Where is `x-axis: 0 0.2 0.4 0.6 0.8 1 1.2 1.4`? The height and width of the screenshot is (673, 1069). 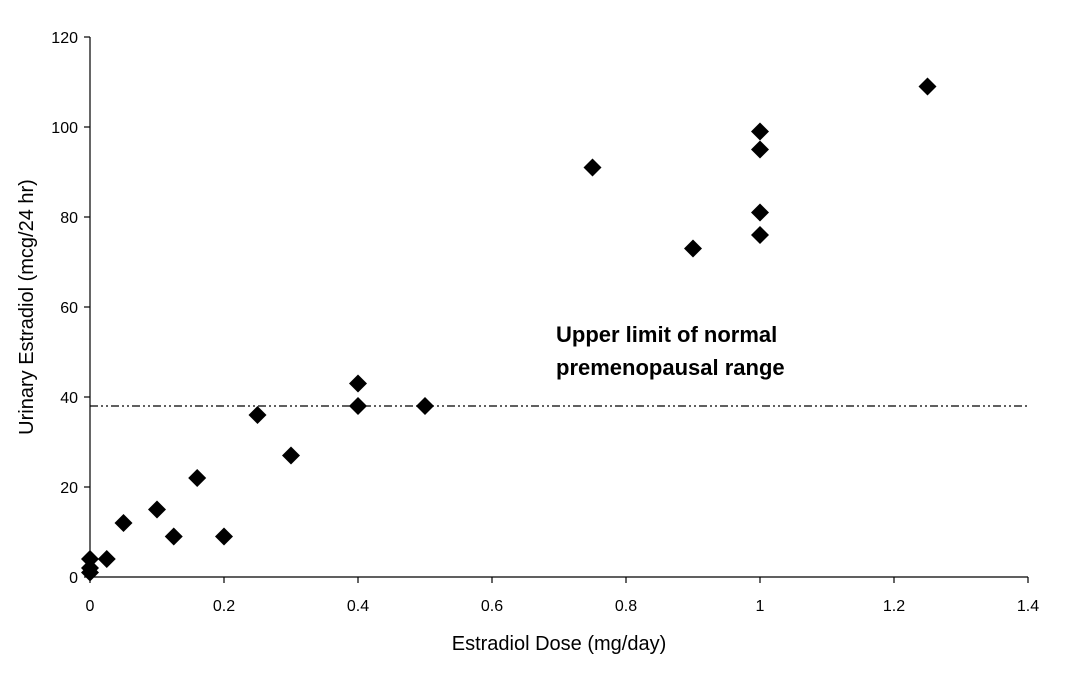 x-axis: 0 0.2 0.4 0.6 0.8 1 1.2 1.4 is located at coordinates (562, 595).